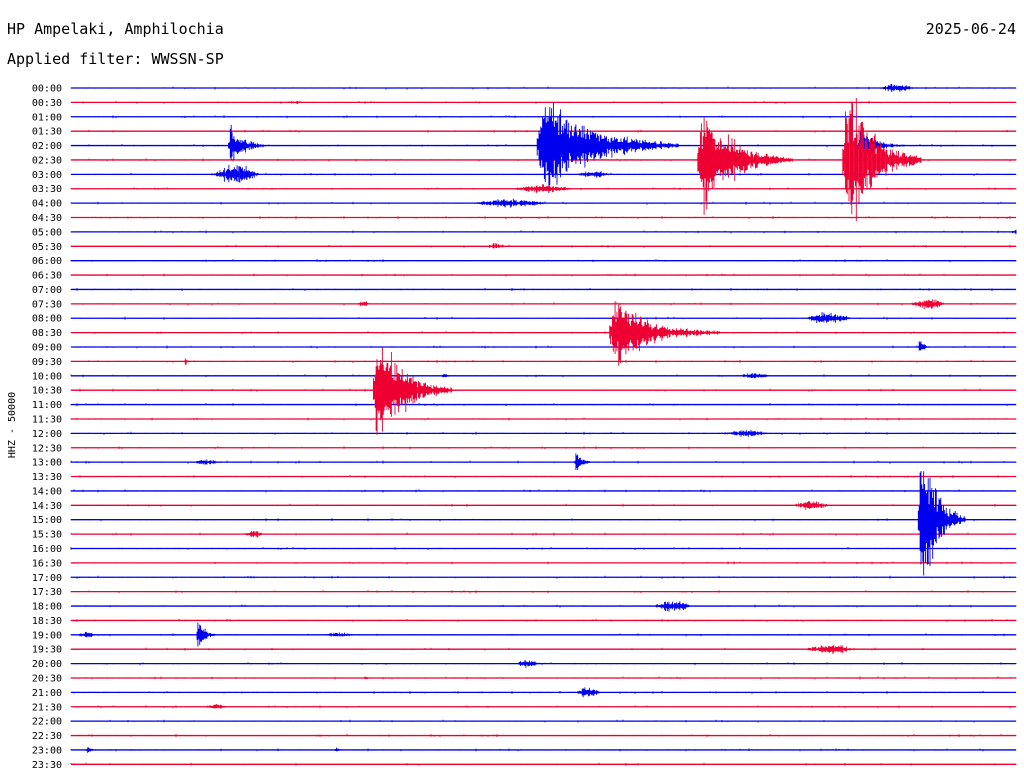 The image size is (1024, 780). What do you see at coordinates (47, 376) in the screenshot?
I see `row-time-label: 10:00` at bounding box center [47, 376].